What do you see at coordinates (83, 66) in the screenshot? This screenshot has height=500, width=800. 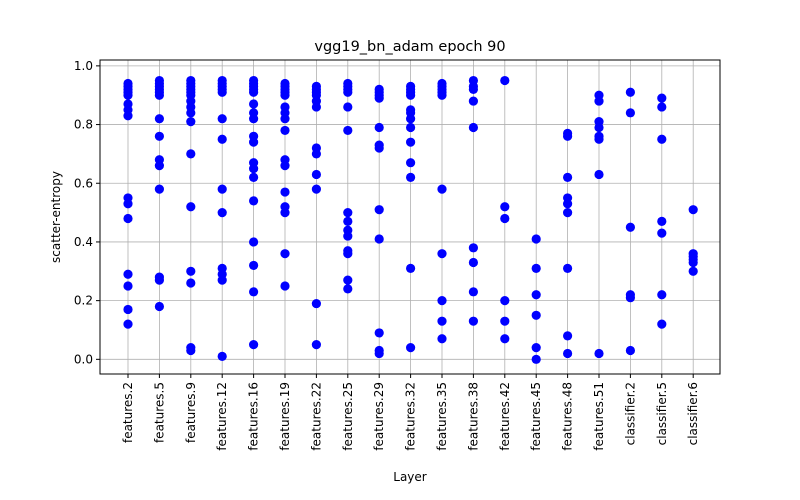 I see `y-tick-label: 1.0` at bounding box center [83, 66].